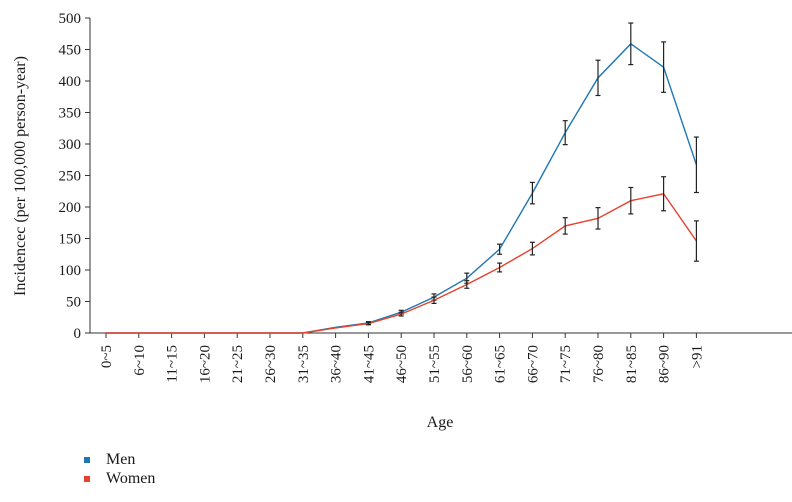 The width and height of the screenshot is (792, 502). I want to click on x-tick-label: 6~10, so click(140, 360).